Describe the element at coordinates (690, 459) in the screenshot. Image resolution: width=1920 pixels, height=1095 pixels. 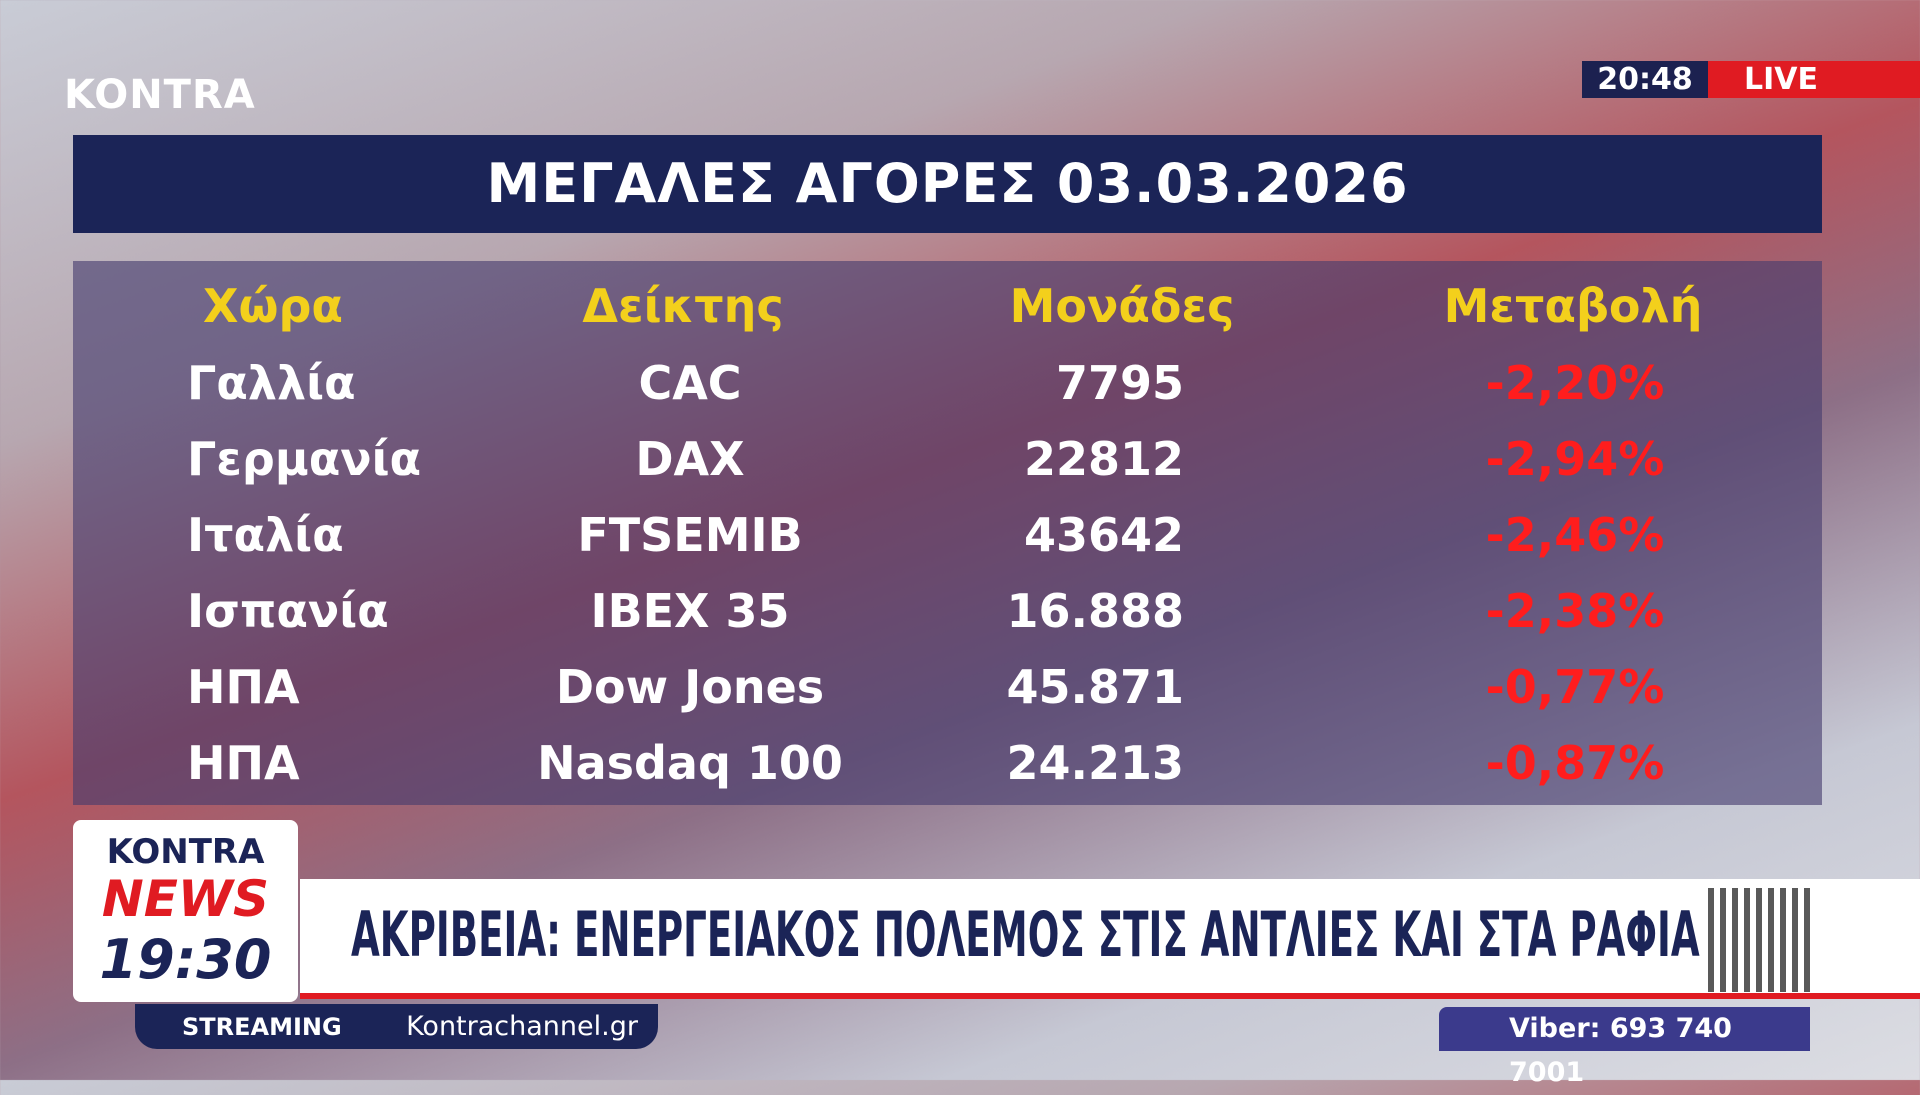
I see `table-cell: DAX` at that location.